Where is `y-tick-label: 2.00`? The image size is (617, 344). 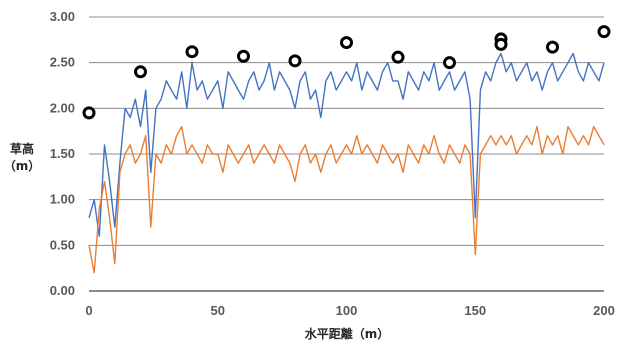 y-tick-label: 2.00 is located at coordinates (62, 107).